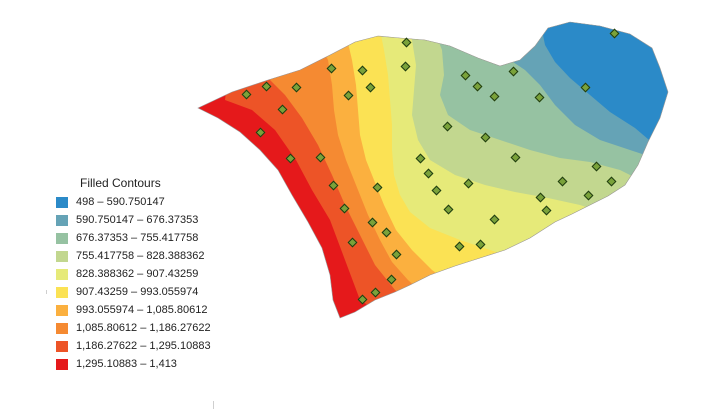 This screenshot has height=413, width=718. Describe the element at coordinates (120, 202) in the screenshot. I see `legend-label: 498 – 590.750147` at that location.